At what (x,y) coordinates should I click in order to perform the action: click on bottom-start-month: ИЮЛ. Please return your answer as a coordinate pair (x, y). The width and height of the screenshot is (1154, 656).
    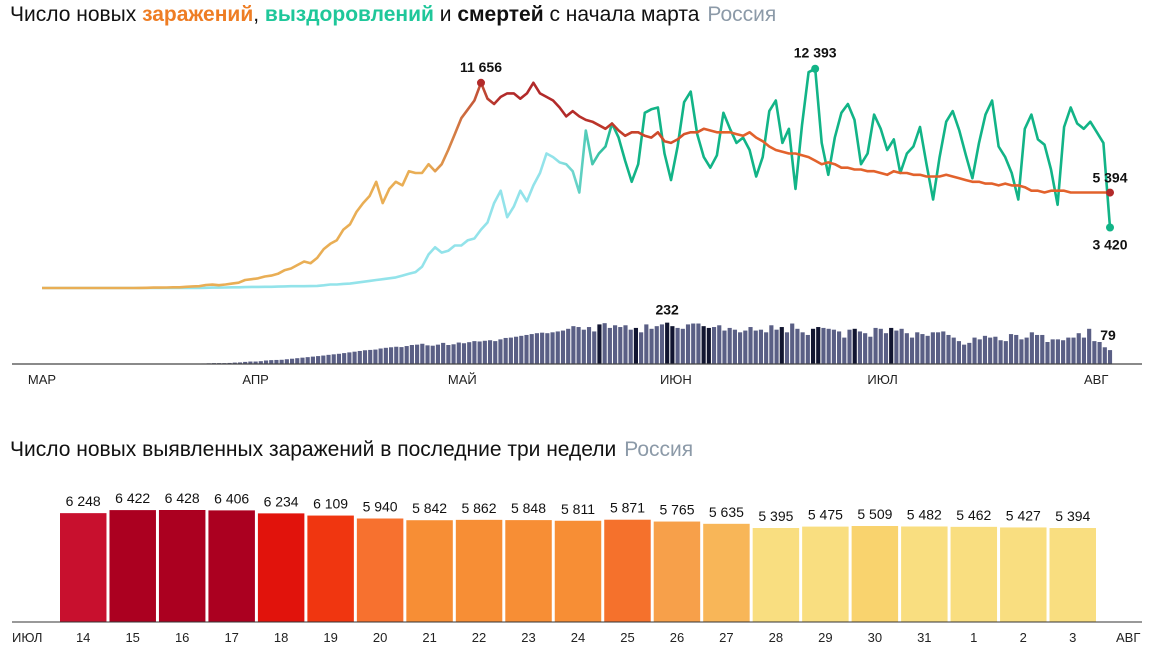
    Looking at the image, I should click on (27, 637).